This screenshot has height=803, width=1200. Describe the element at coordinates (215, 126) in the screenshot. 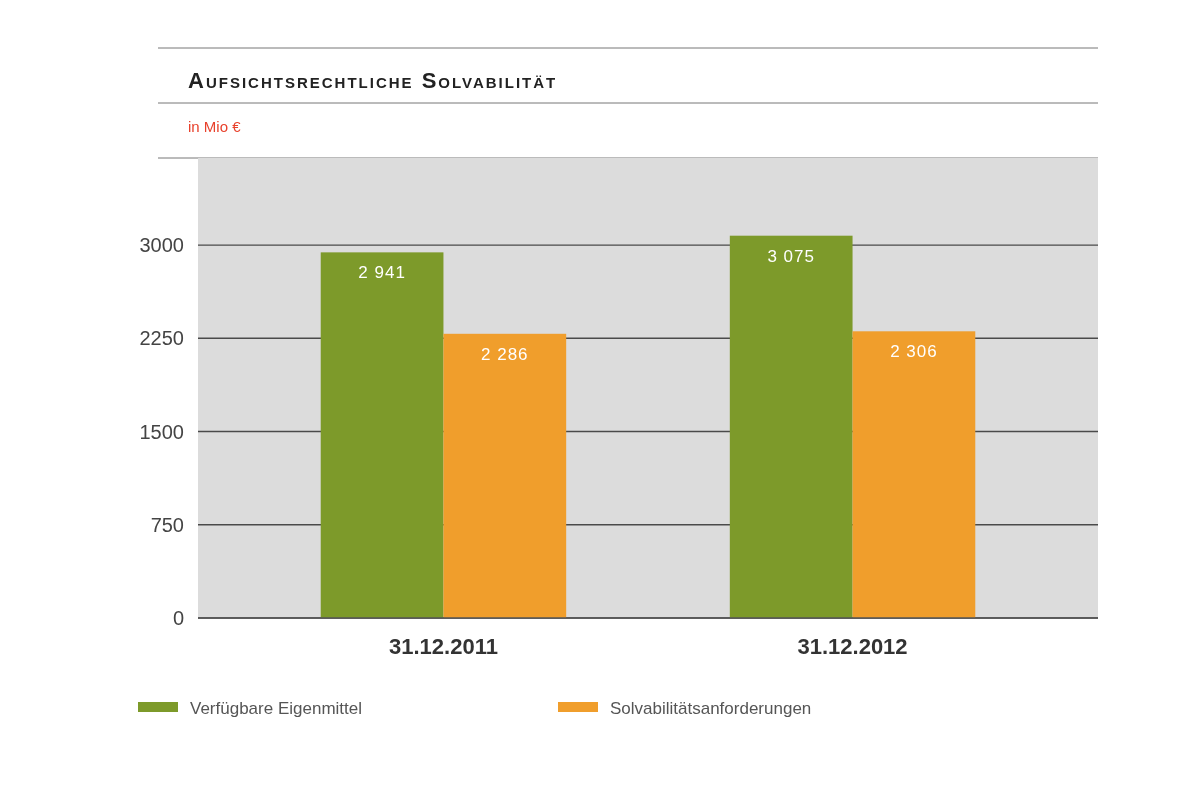

I see `chart-subtitle: in Mio €` at that location.